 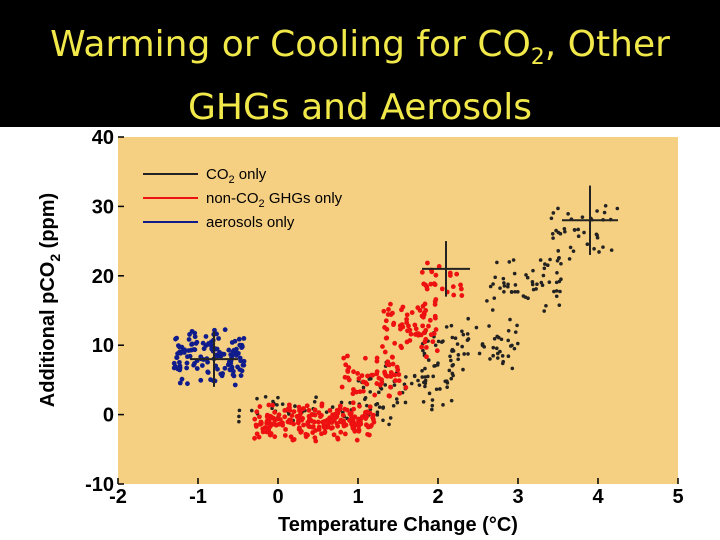 I want to click on legend: CO2 only non-CO2 GHGs only aerosols only, so click(x=243, y=198).